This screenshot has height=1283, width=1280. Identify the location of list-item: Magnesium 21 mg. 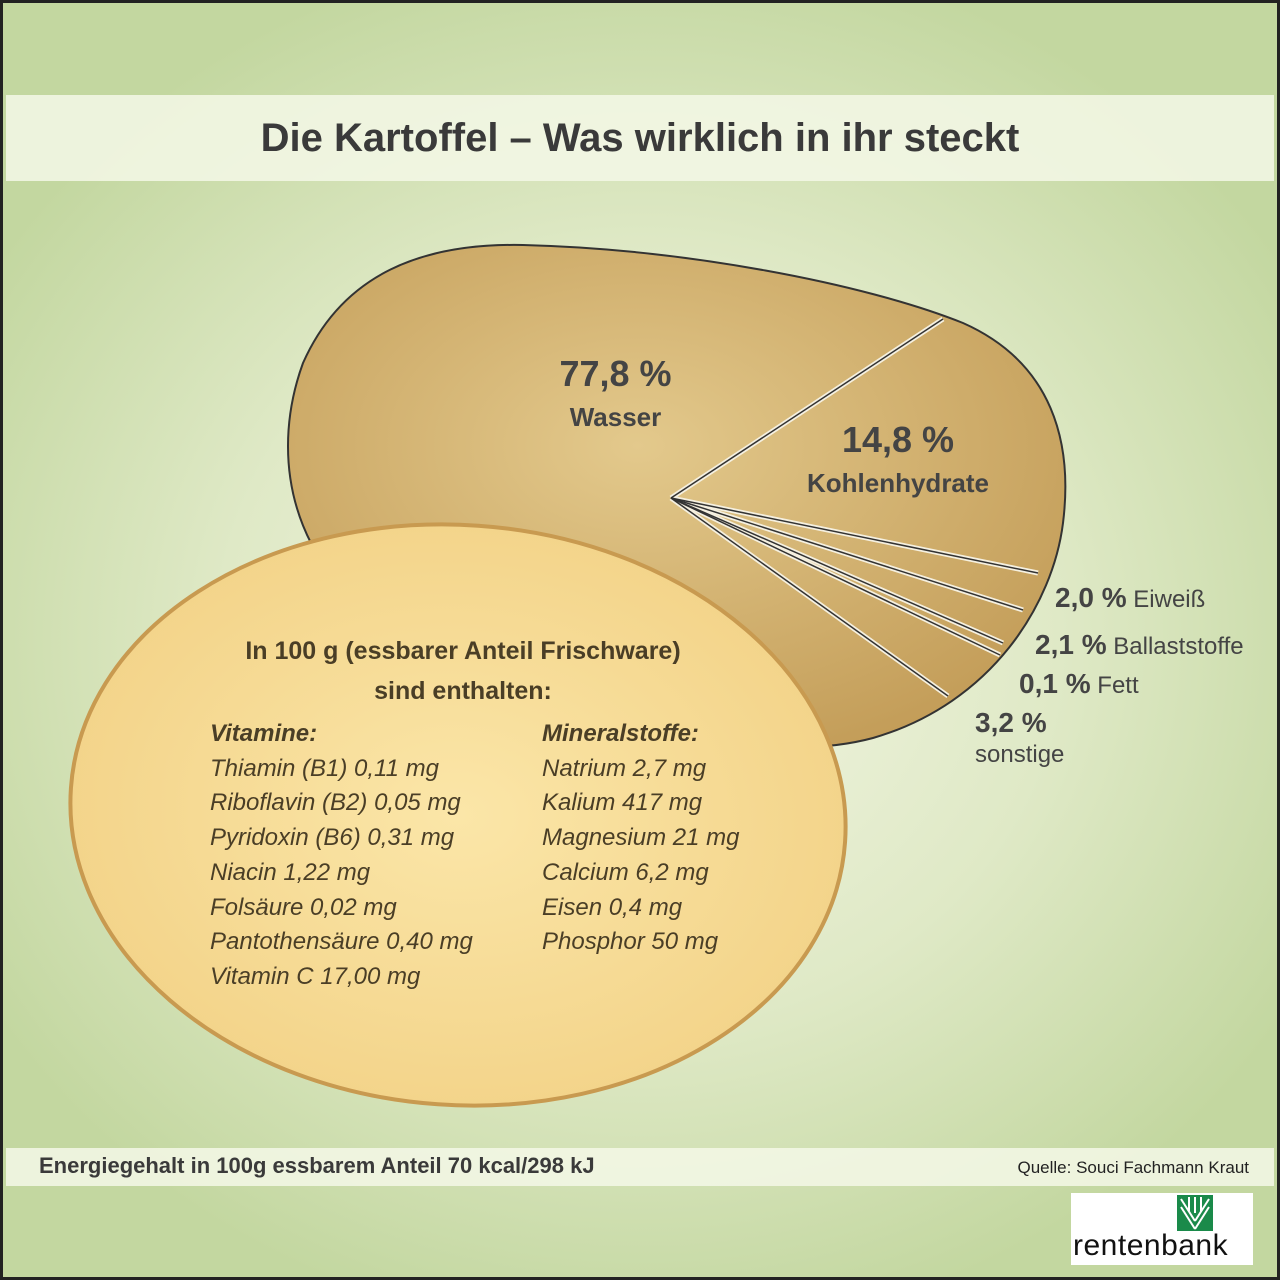
(641, 838).